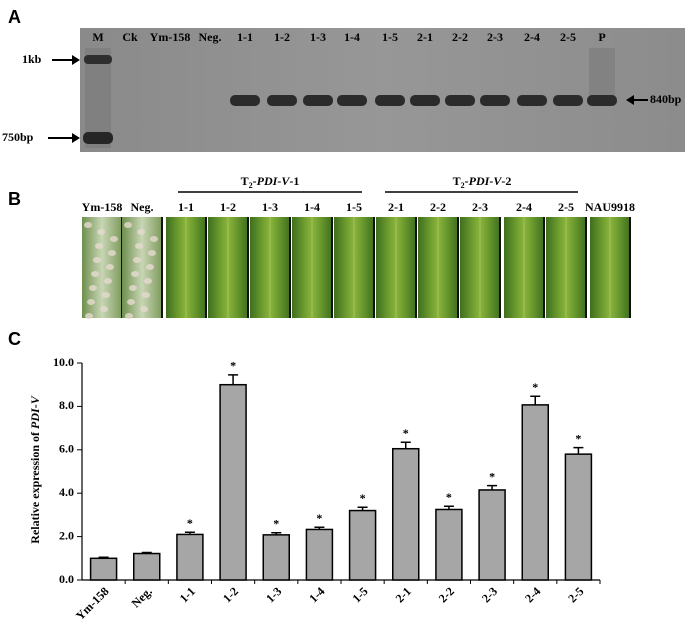 This screenshot has height=631, width=685. Describe the element at coordinates (32, 59) in the screenshot. I see `marker-label: 1kb` at that location.